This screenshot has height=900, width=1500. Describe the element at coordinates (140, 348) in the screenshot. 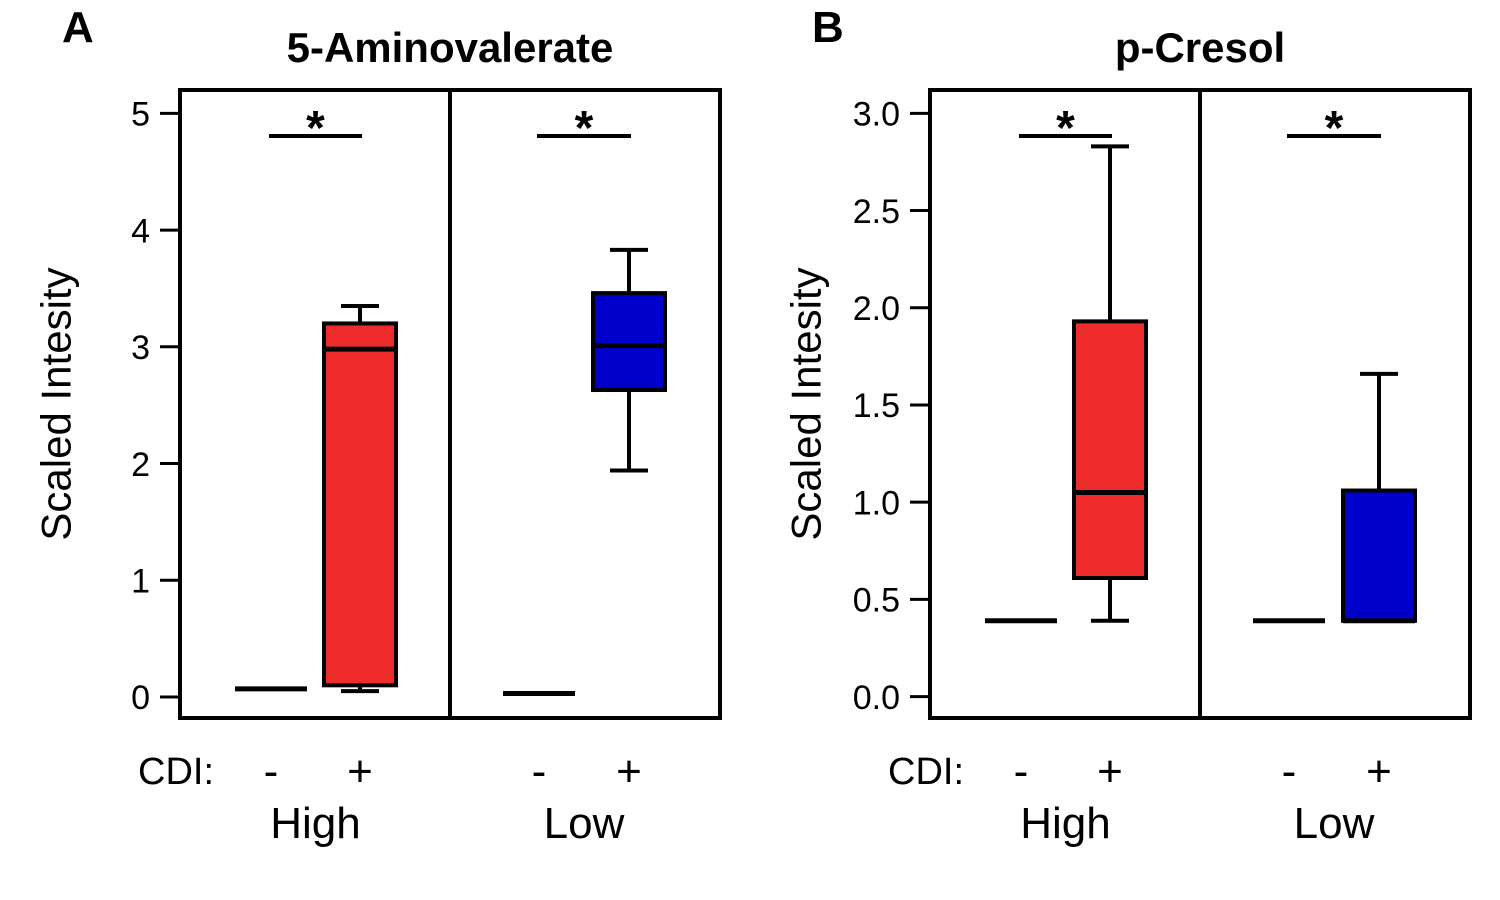

I see `y-tick-label: 3` at that location.